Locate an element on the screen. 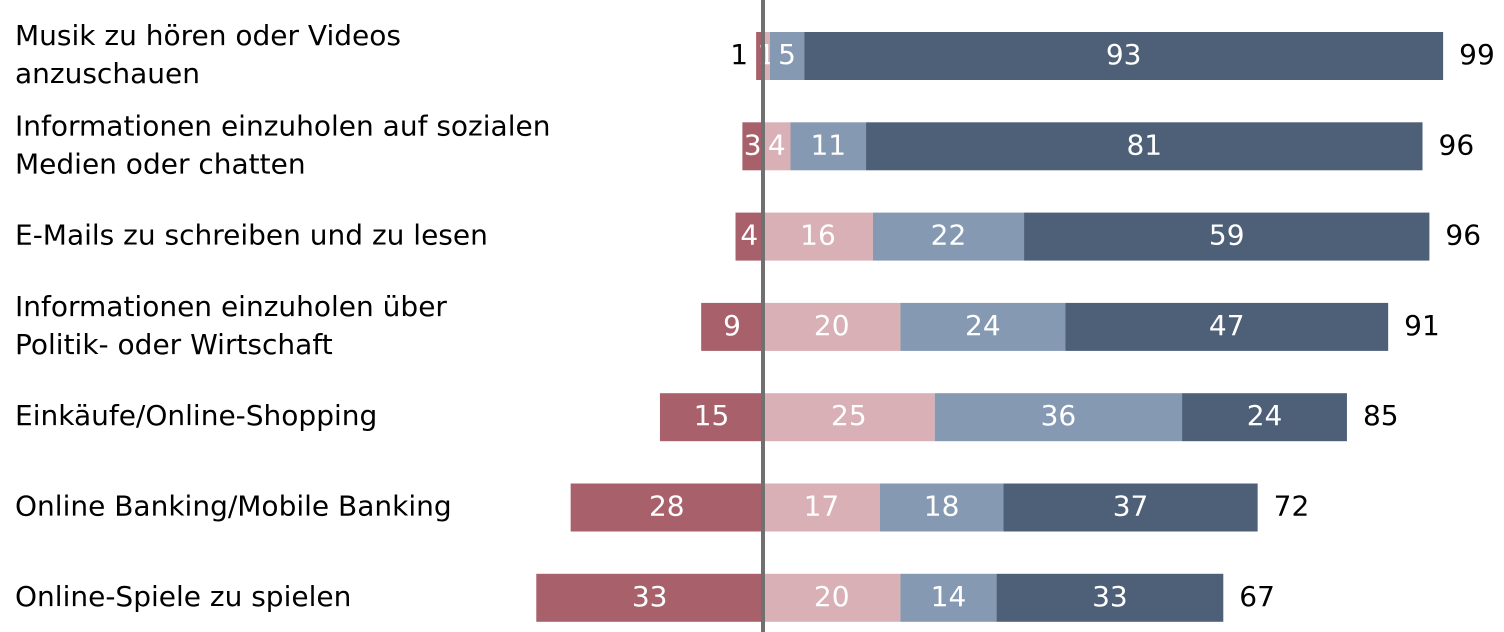 The height and width of the screenshot is (632, 1504). total-label: 67 is located at coordinates (1257, 596).